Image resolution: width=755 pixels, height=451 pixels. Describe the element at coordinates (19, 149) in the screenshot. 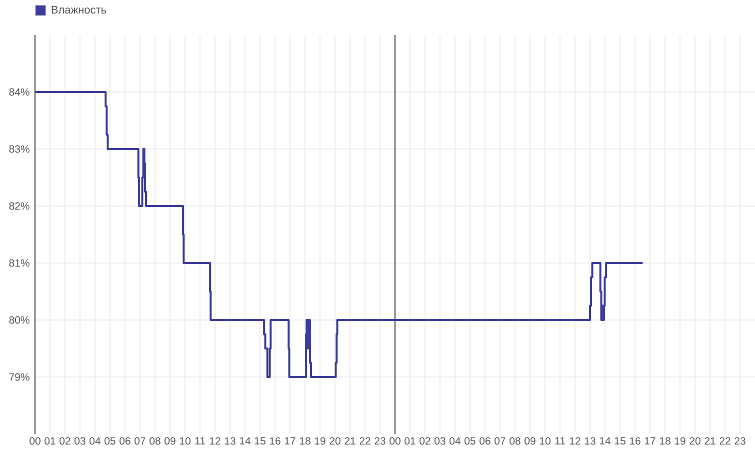

I see `y-tick-label: 83%` at that location.